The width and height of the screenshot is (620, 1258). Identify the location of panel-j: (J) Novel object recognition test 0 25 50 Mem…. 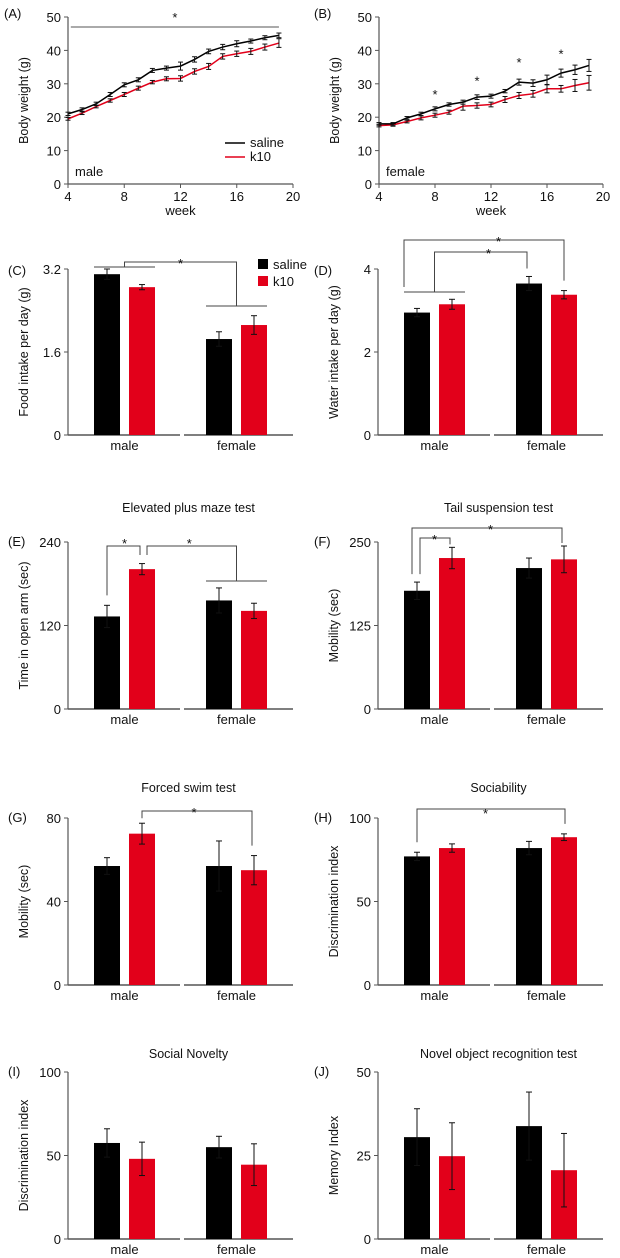
(458, 1152).